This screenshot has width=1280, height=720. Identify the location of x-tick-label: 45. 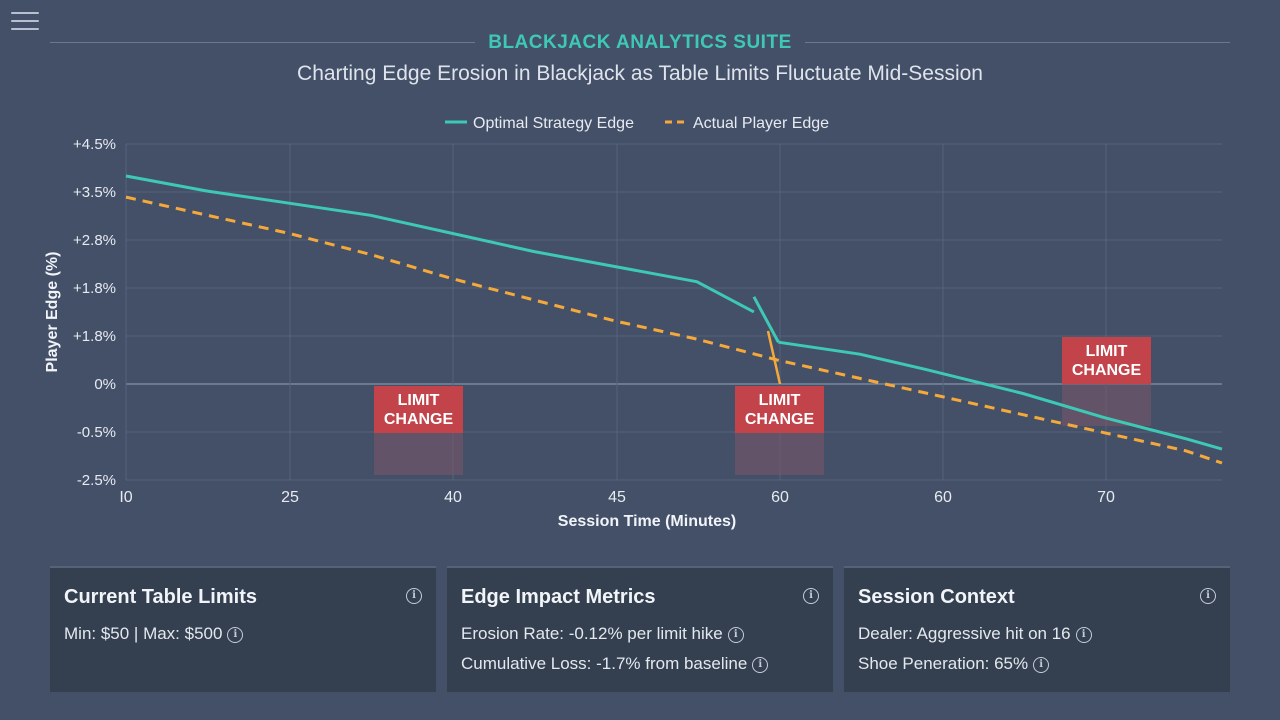
(617, 497).